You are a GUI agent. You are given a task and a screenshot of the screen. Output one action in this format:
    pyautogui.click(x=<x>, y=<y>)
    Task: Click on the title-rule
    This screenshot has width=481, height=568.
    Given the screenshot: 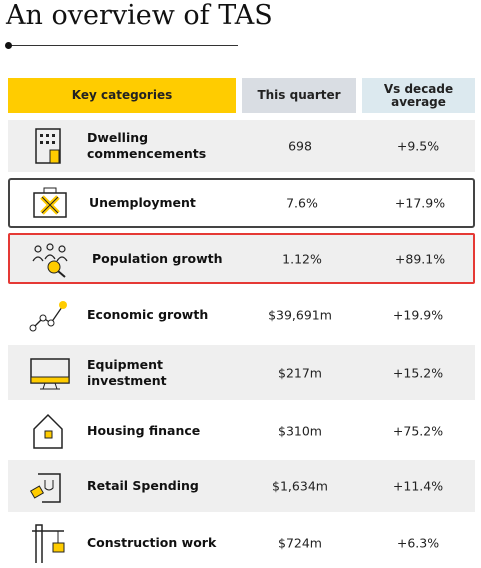 What is the action you would take?
    pyautogui.click(x=123, y=45)
    